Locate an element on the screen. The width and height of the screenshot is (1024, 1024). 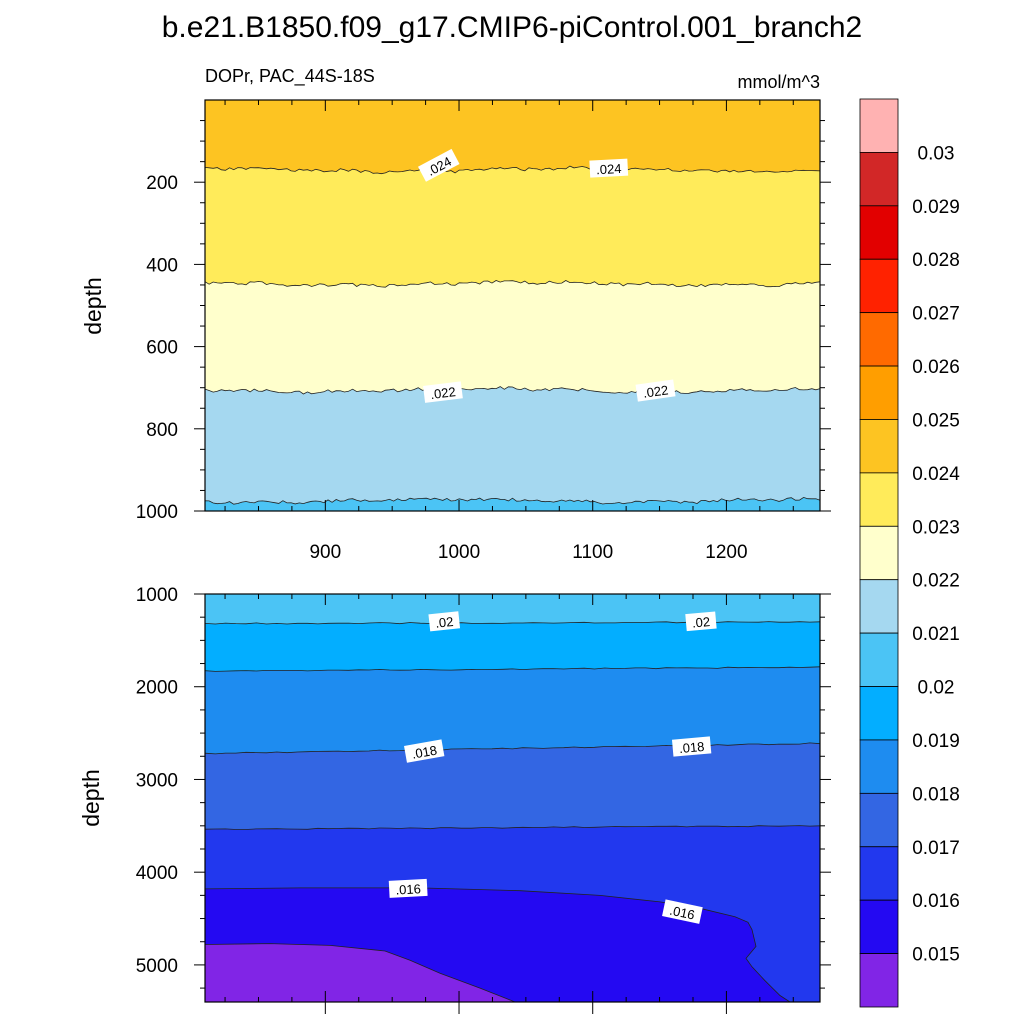
y-tick-label: 1000 is located at coordinates (157, 595).